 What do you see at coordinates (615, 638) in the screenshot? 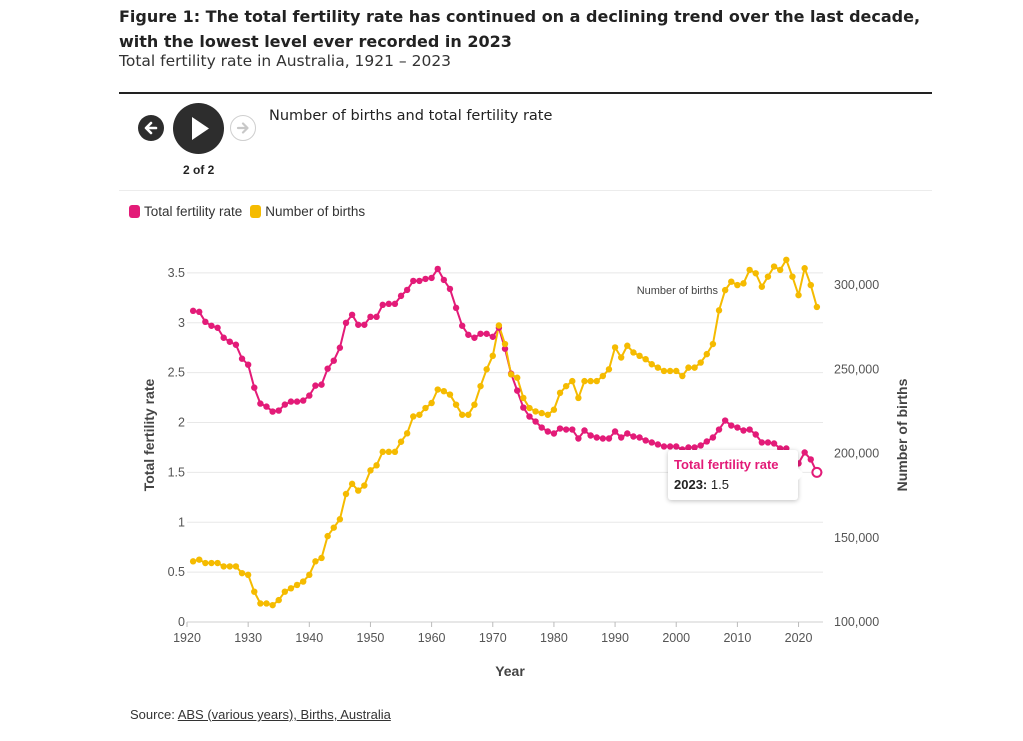
I see `x-tick-label: 1990` at bounding box center [615, 638].